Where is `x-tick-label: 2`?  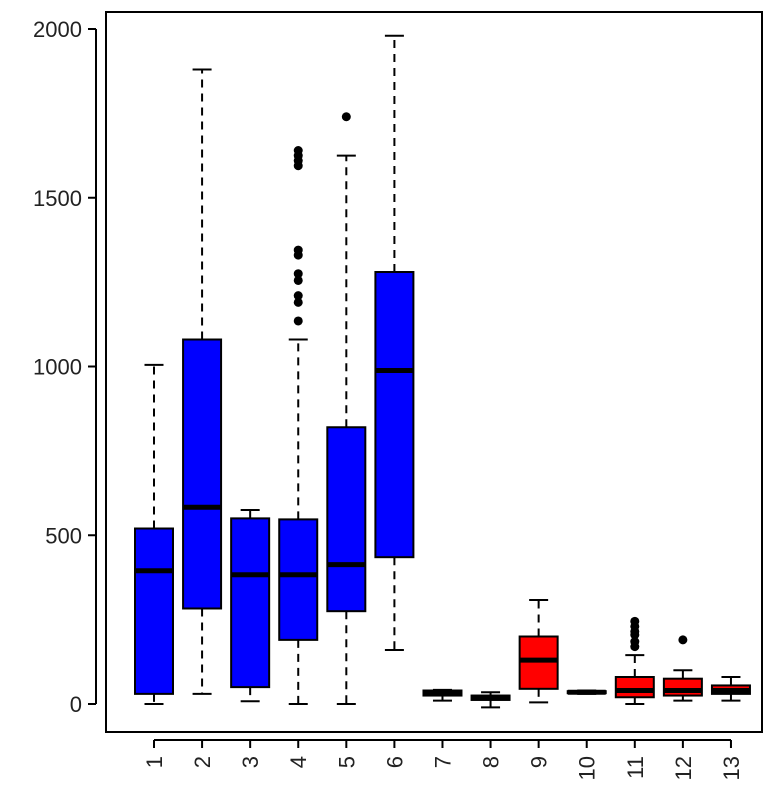
x-tick-label: 2 is located at coordinates (202, 762).